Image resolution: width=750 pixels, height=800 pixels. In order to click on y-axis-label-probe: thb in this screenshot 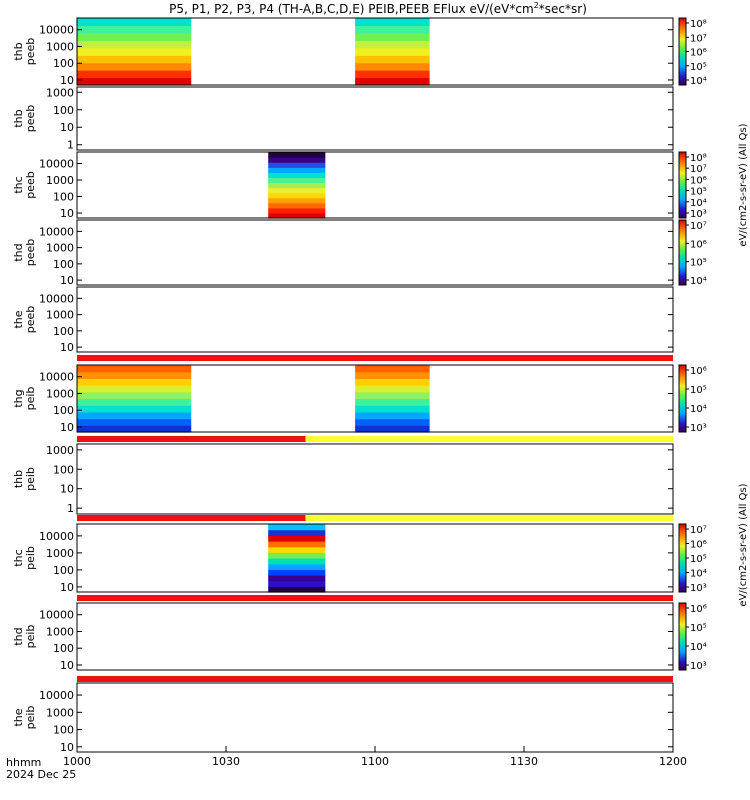, I will do `click(18, 479)`.